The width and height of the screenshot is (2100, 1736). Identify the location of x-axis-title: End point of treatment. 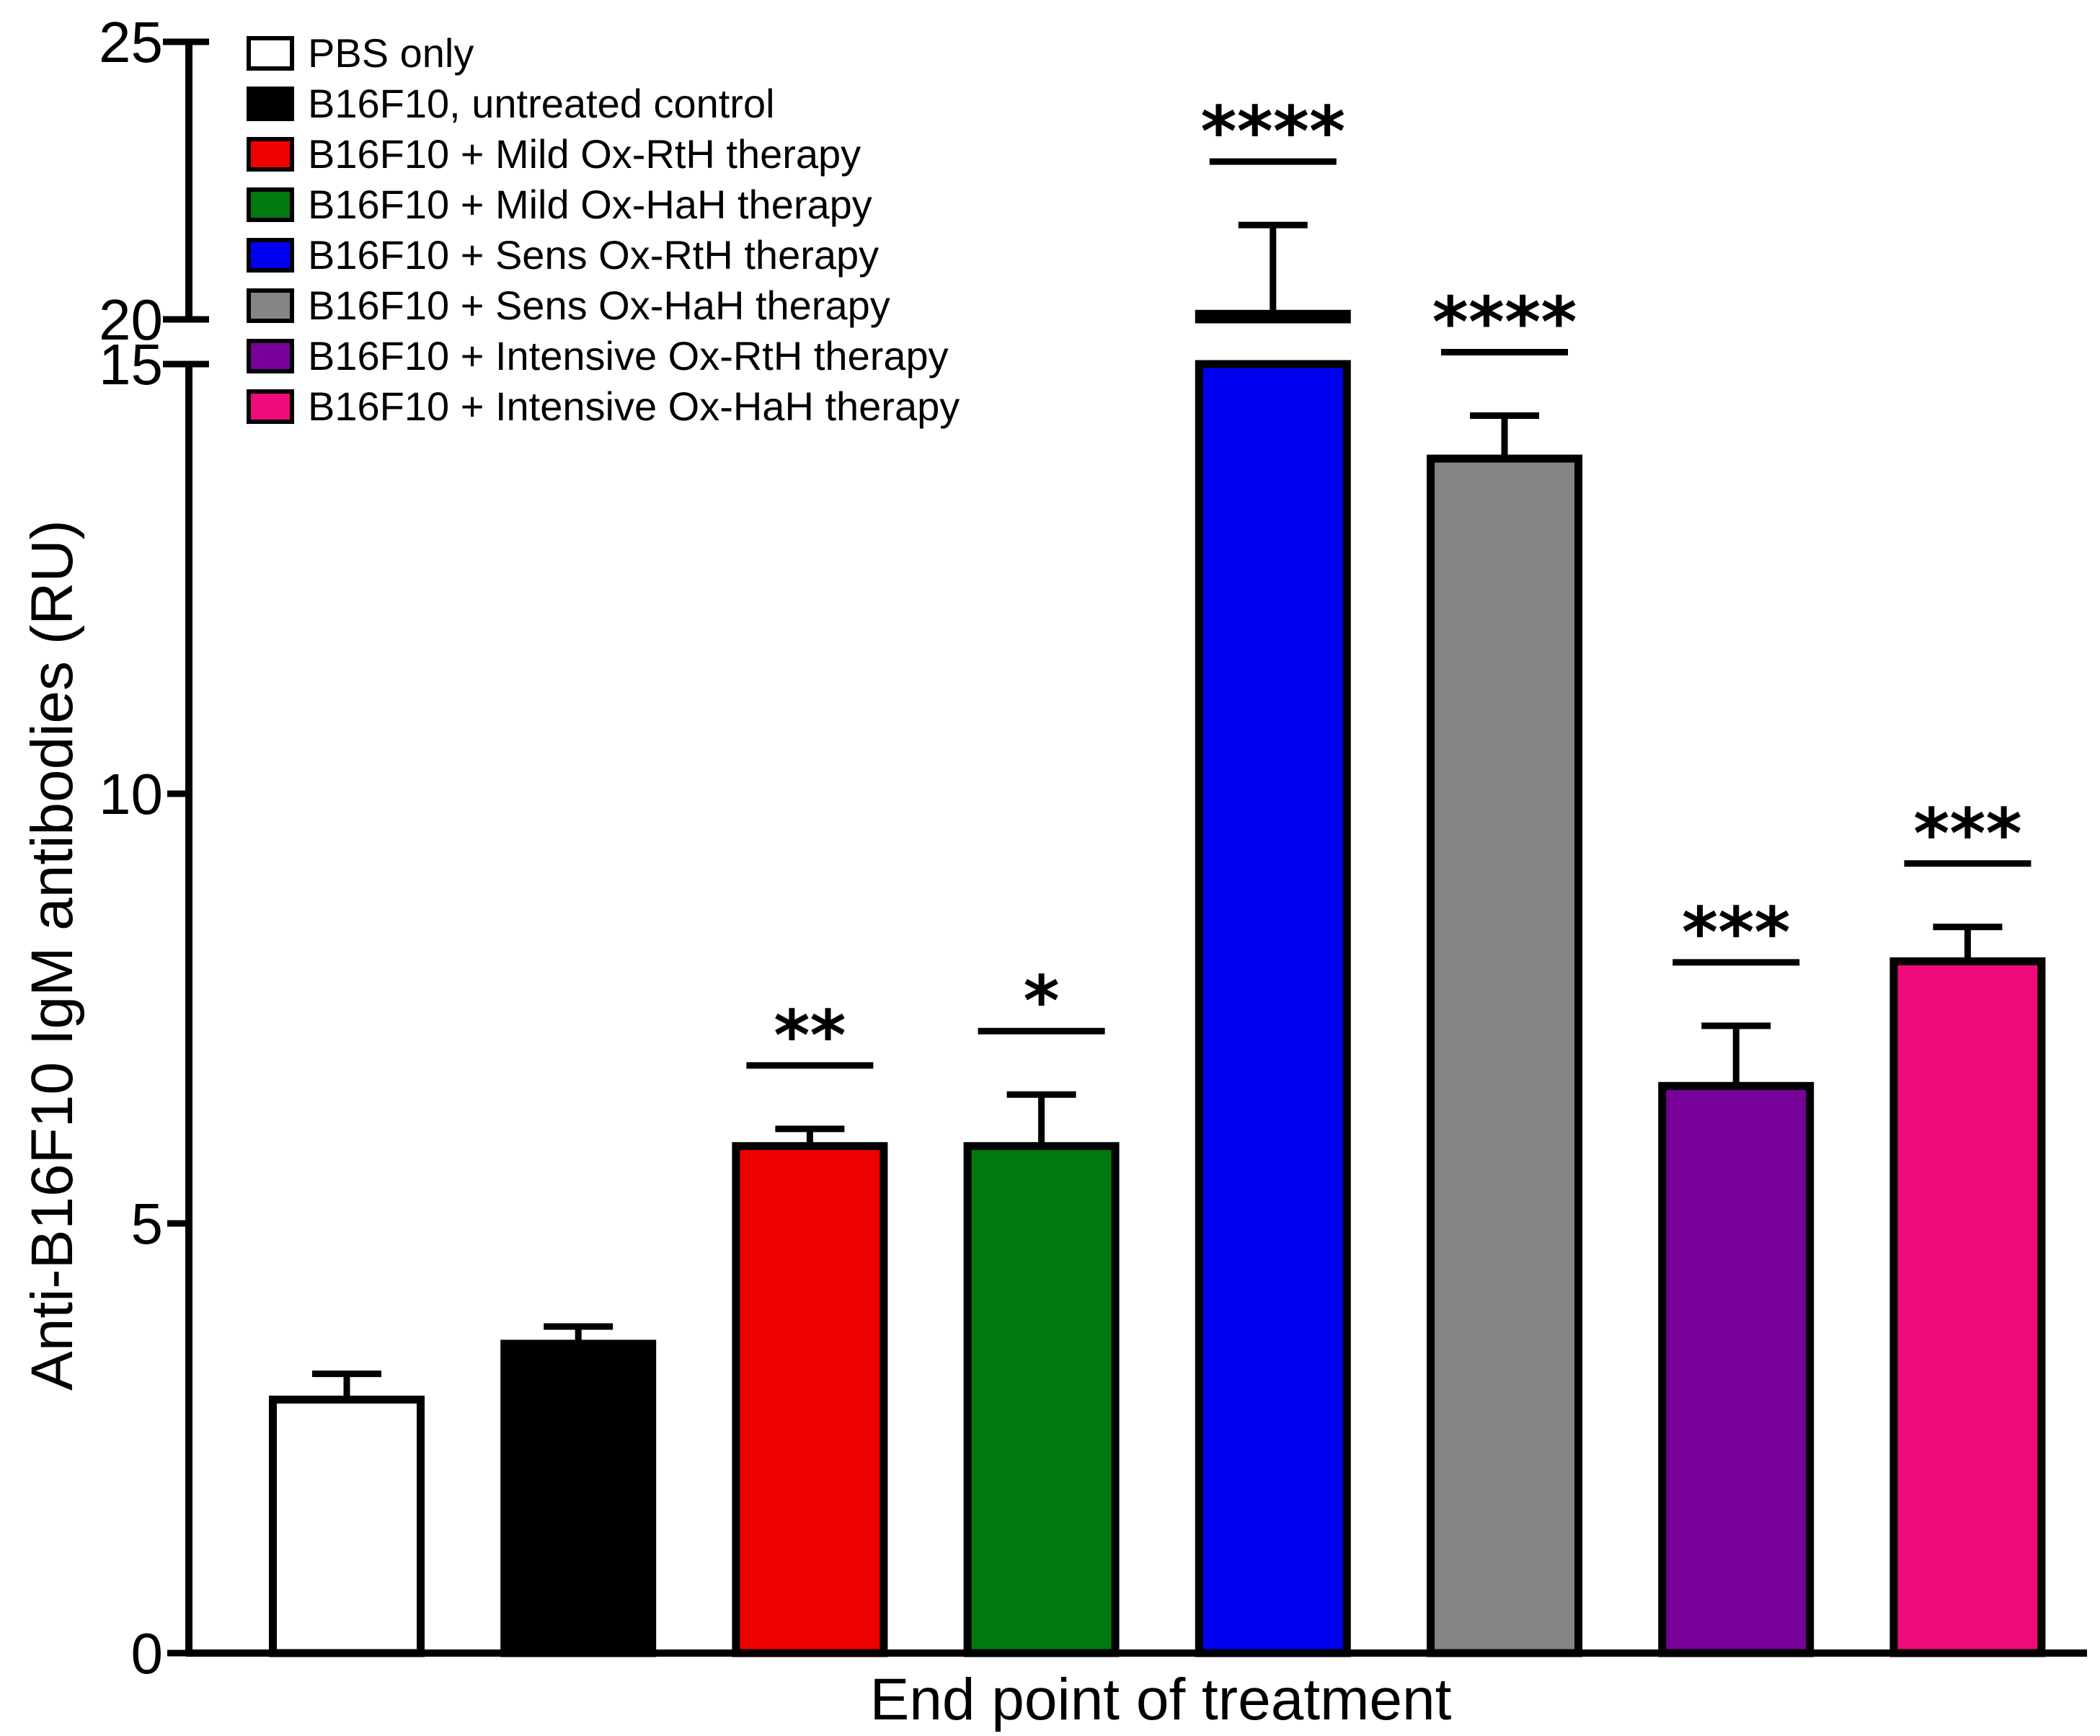
(1161, 1699).